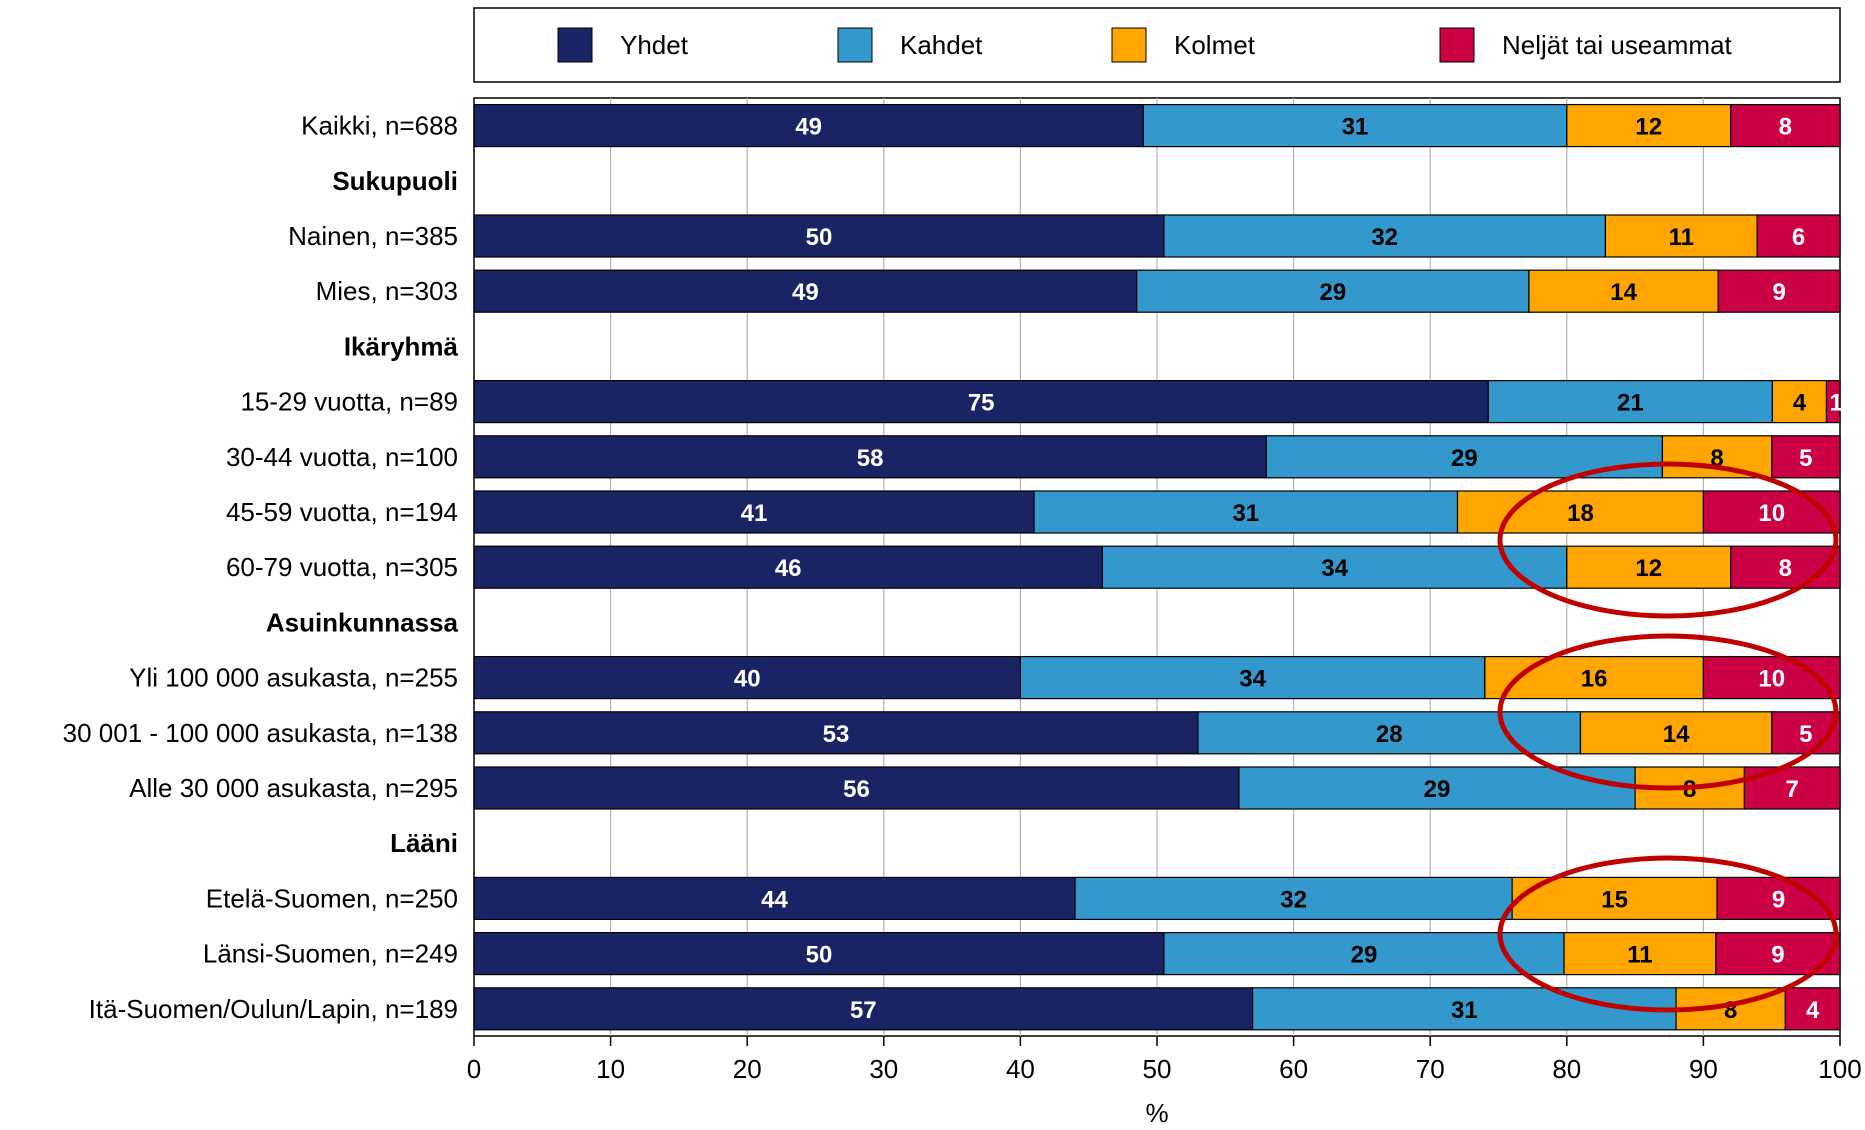  What do you see at coordinates (362, 622) in the screenshot?
I see `group-heading: Asuinkunnassa` at bounding box center [362, 622].